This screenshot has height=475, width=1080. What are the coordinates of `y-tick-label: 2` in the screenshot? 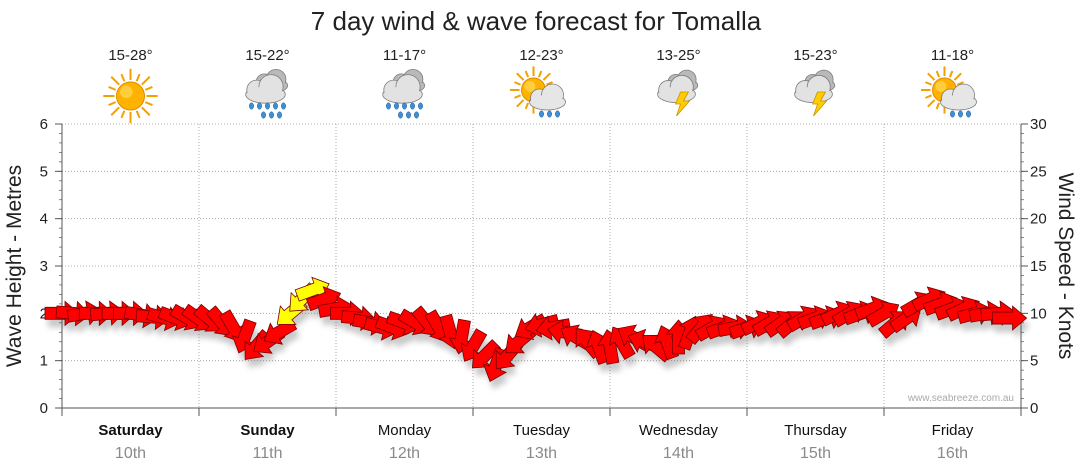 It's located at (44, 313).